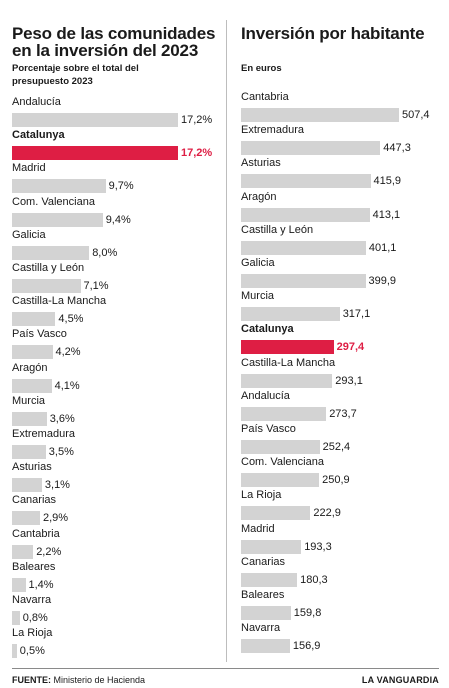 This screenshot has width=449, height=688. What do you see at coordinates (265, 395) in the screenshot?
I see `category-label: Andalucía` at bounding box center [265, 395].